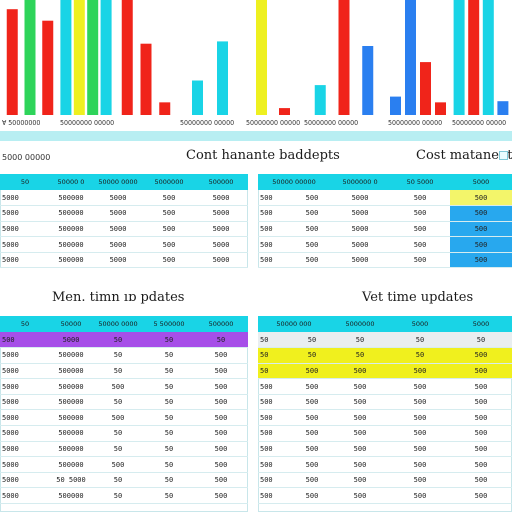 The height and width of the screenshot is (512, 512). What do you see at coordinates (124, 340) in the screenshot?
I see `table-row: 500 5000 50 50 50` at bounding box center [124, 340].